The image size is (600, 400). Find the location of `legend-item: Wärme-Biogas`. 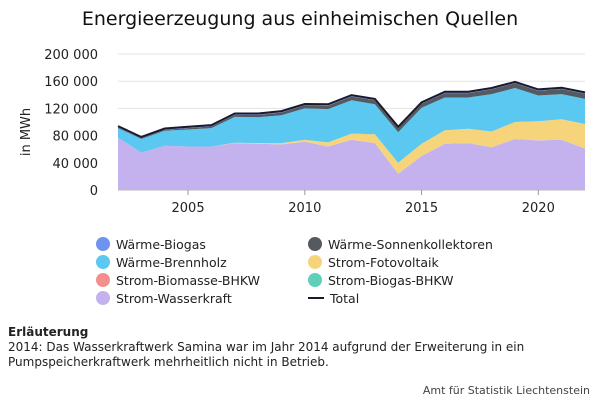

legend-item: Wärme-Biogas is located at coordinates (202, 244).